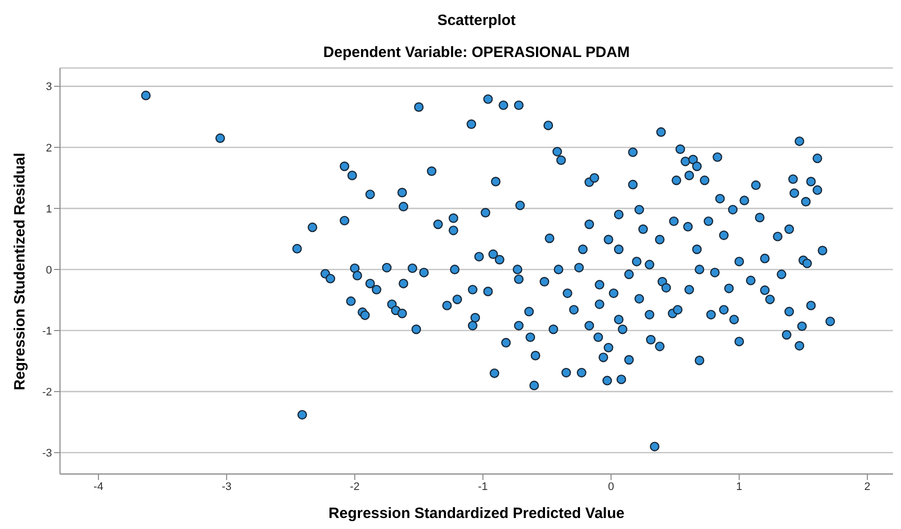  I want to click on x-axis-title: Regression Standardized Predicted Value, so click(477, 513).